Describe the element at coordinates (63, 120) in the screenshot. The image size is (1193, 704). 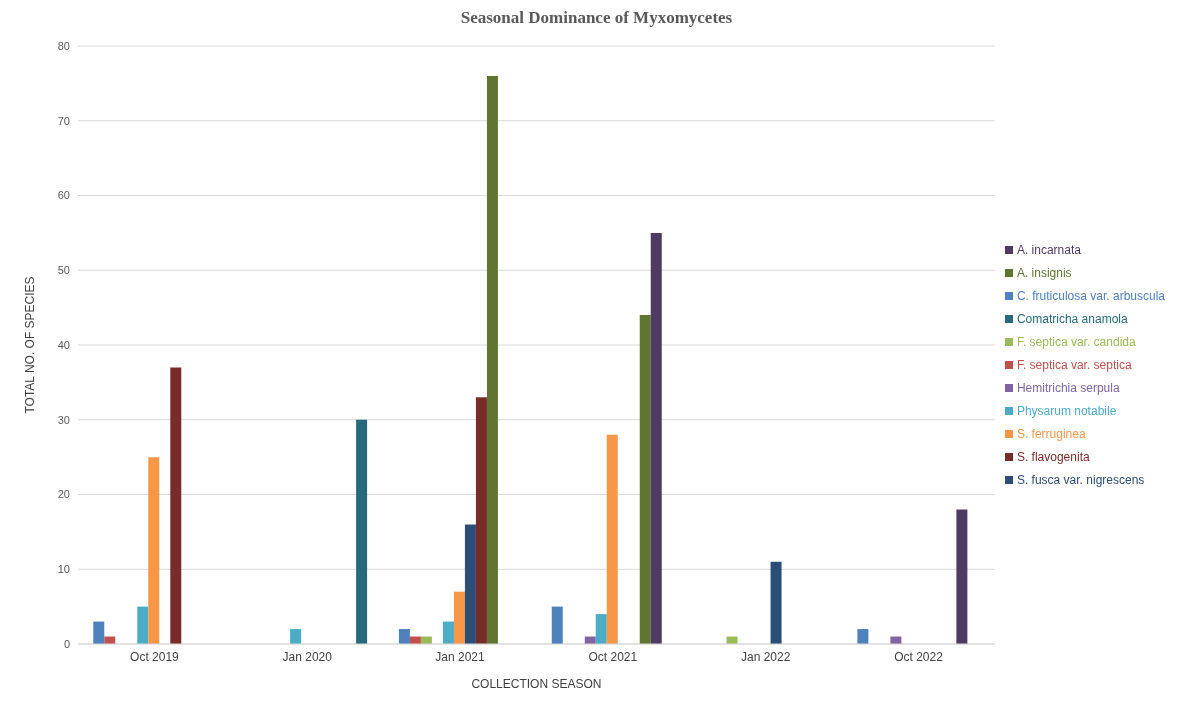
I see `y-tick-label: 70` at that location.